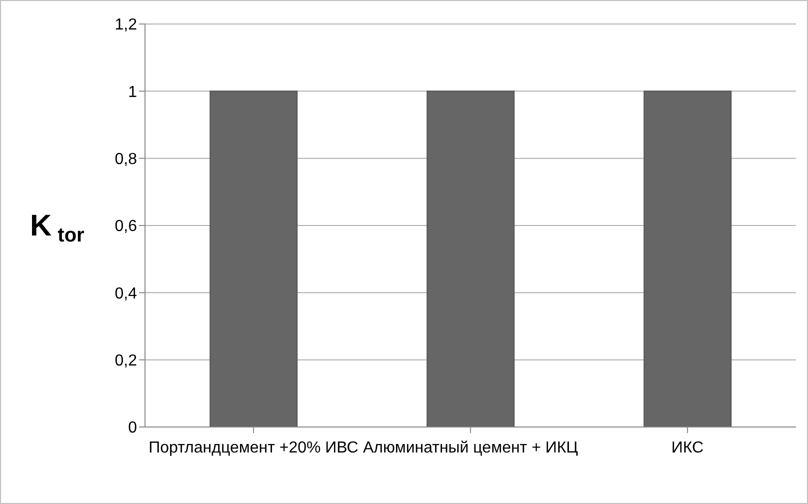 The image size is (808, 504). I want to click on x-tick-label: ИКС, so click(687, 447).